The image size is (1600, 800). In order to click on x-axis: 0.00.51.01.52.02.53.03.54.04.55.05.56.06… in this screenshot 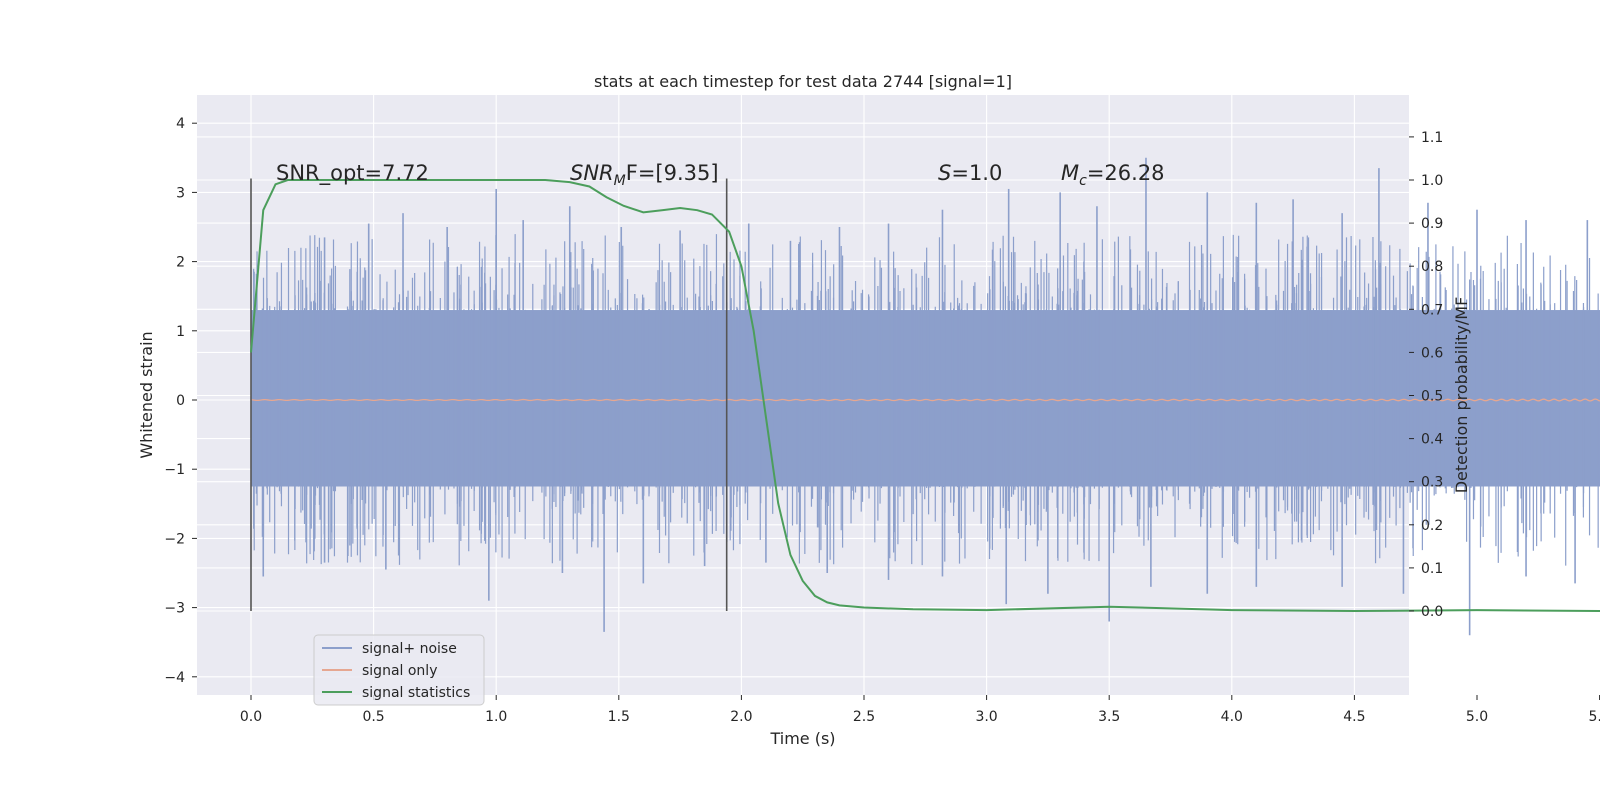, I will do `click(920, 710)`.